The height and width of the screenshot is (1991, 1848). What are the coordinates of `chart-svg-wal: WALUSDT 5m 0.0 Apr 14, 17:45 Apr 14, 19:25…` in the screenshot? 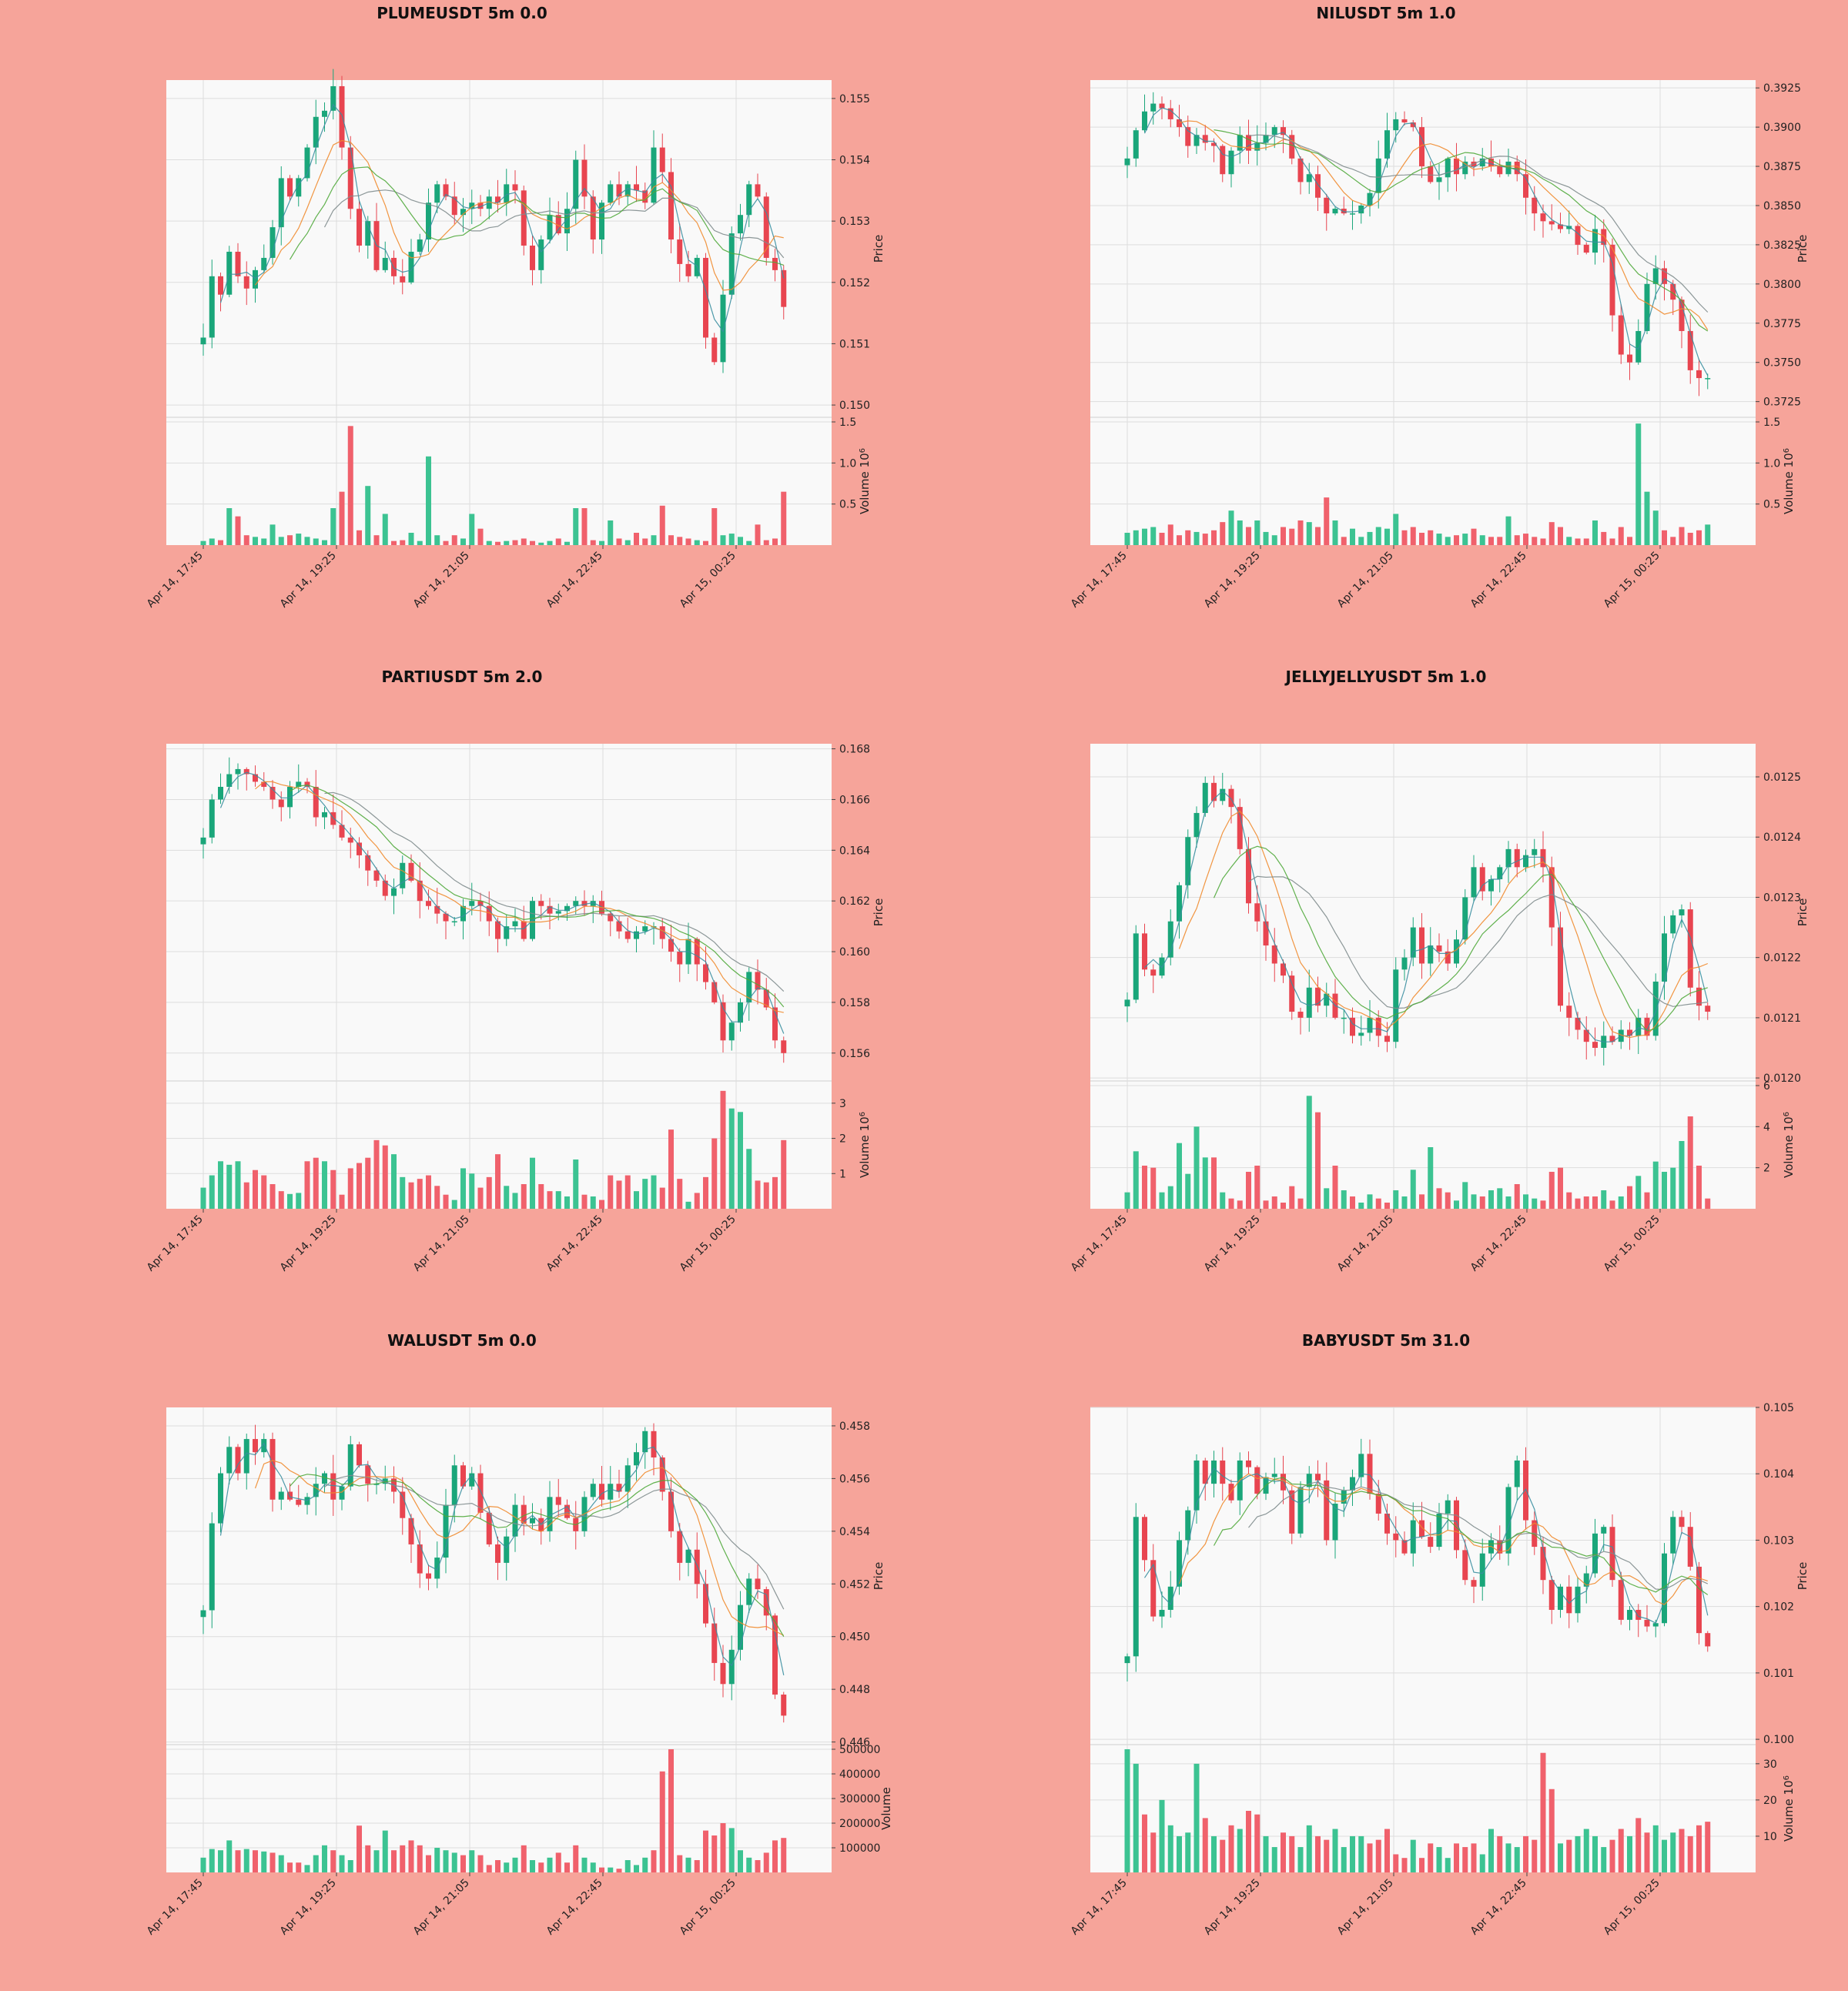 It's located at (519, 1634).